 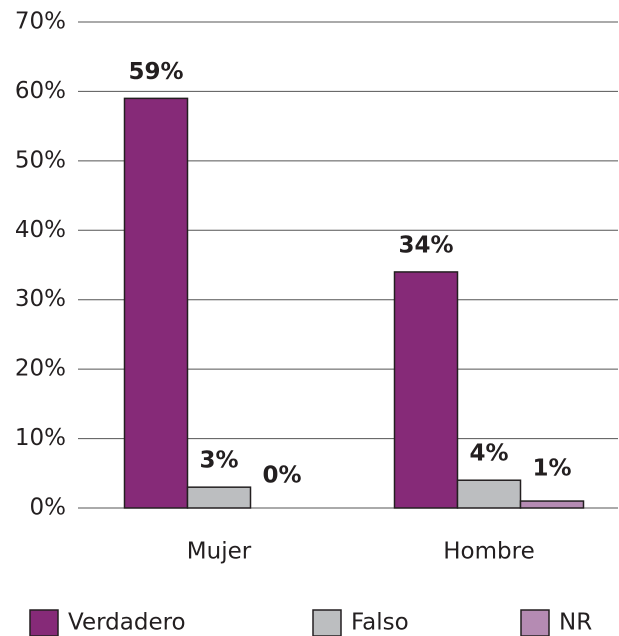 I want to click on value-label: 3%, so click(x=218, y=461).